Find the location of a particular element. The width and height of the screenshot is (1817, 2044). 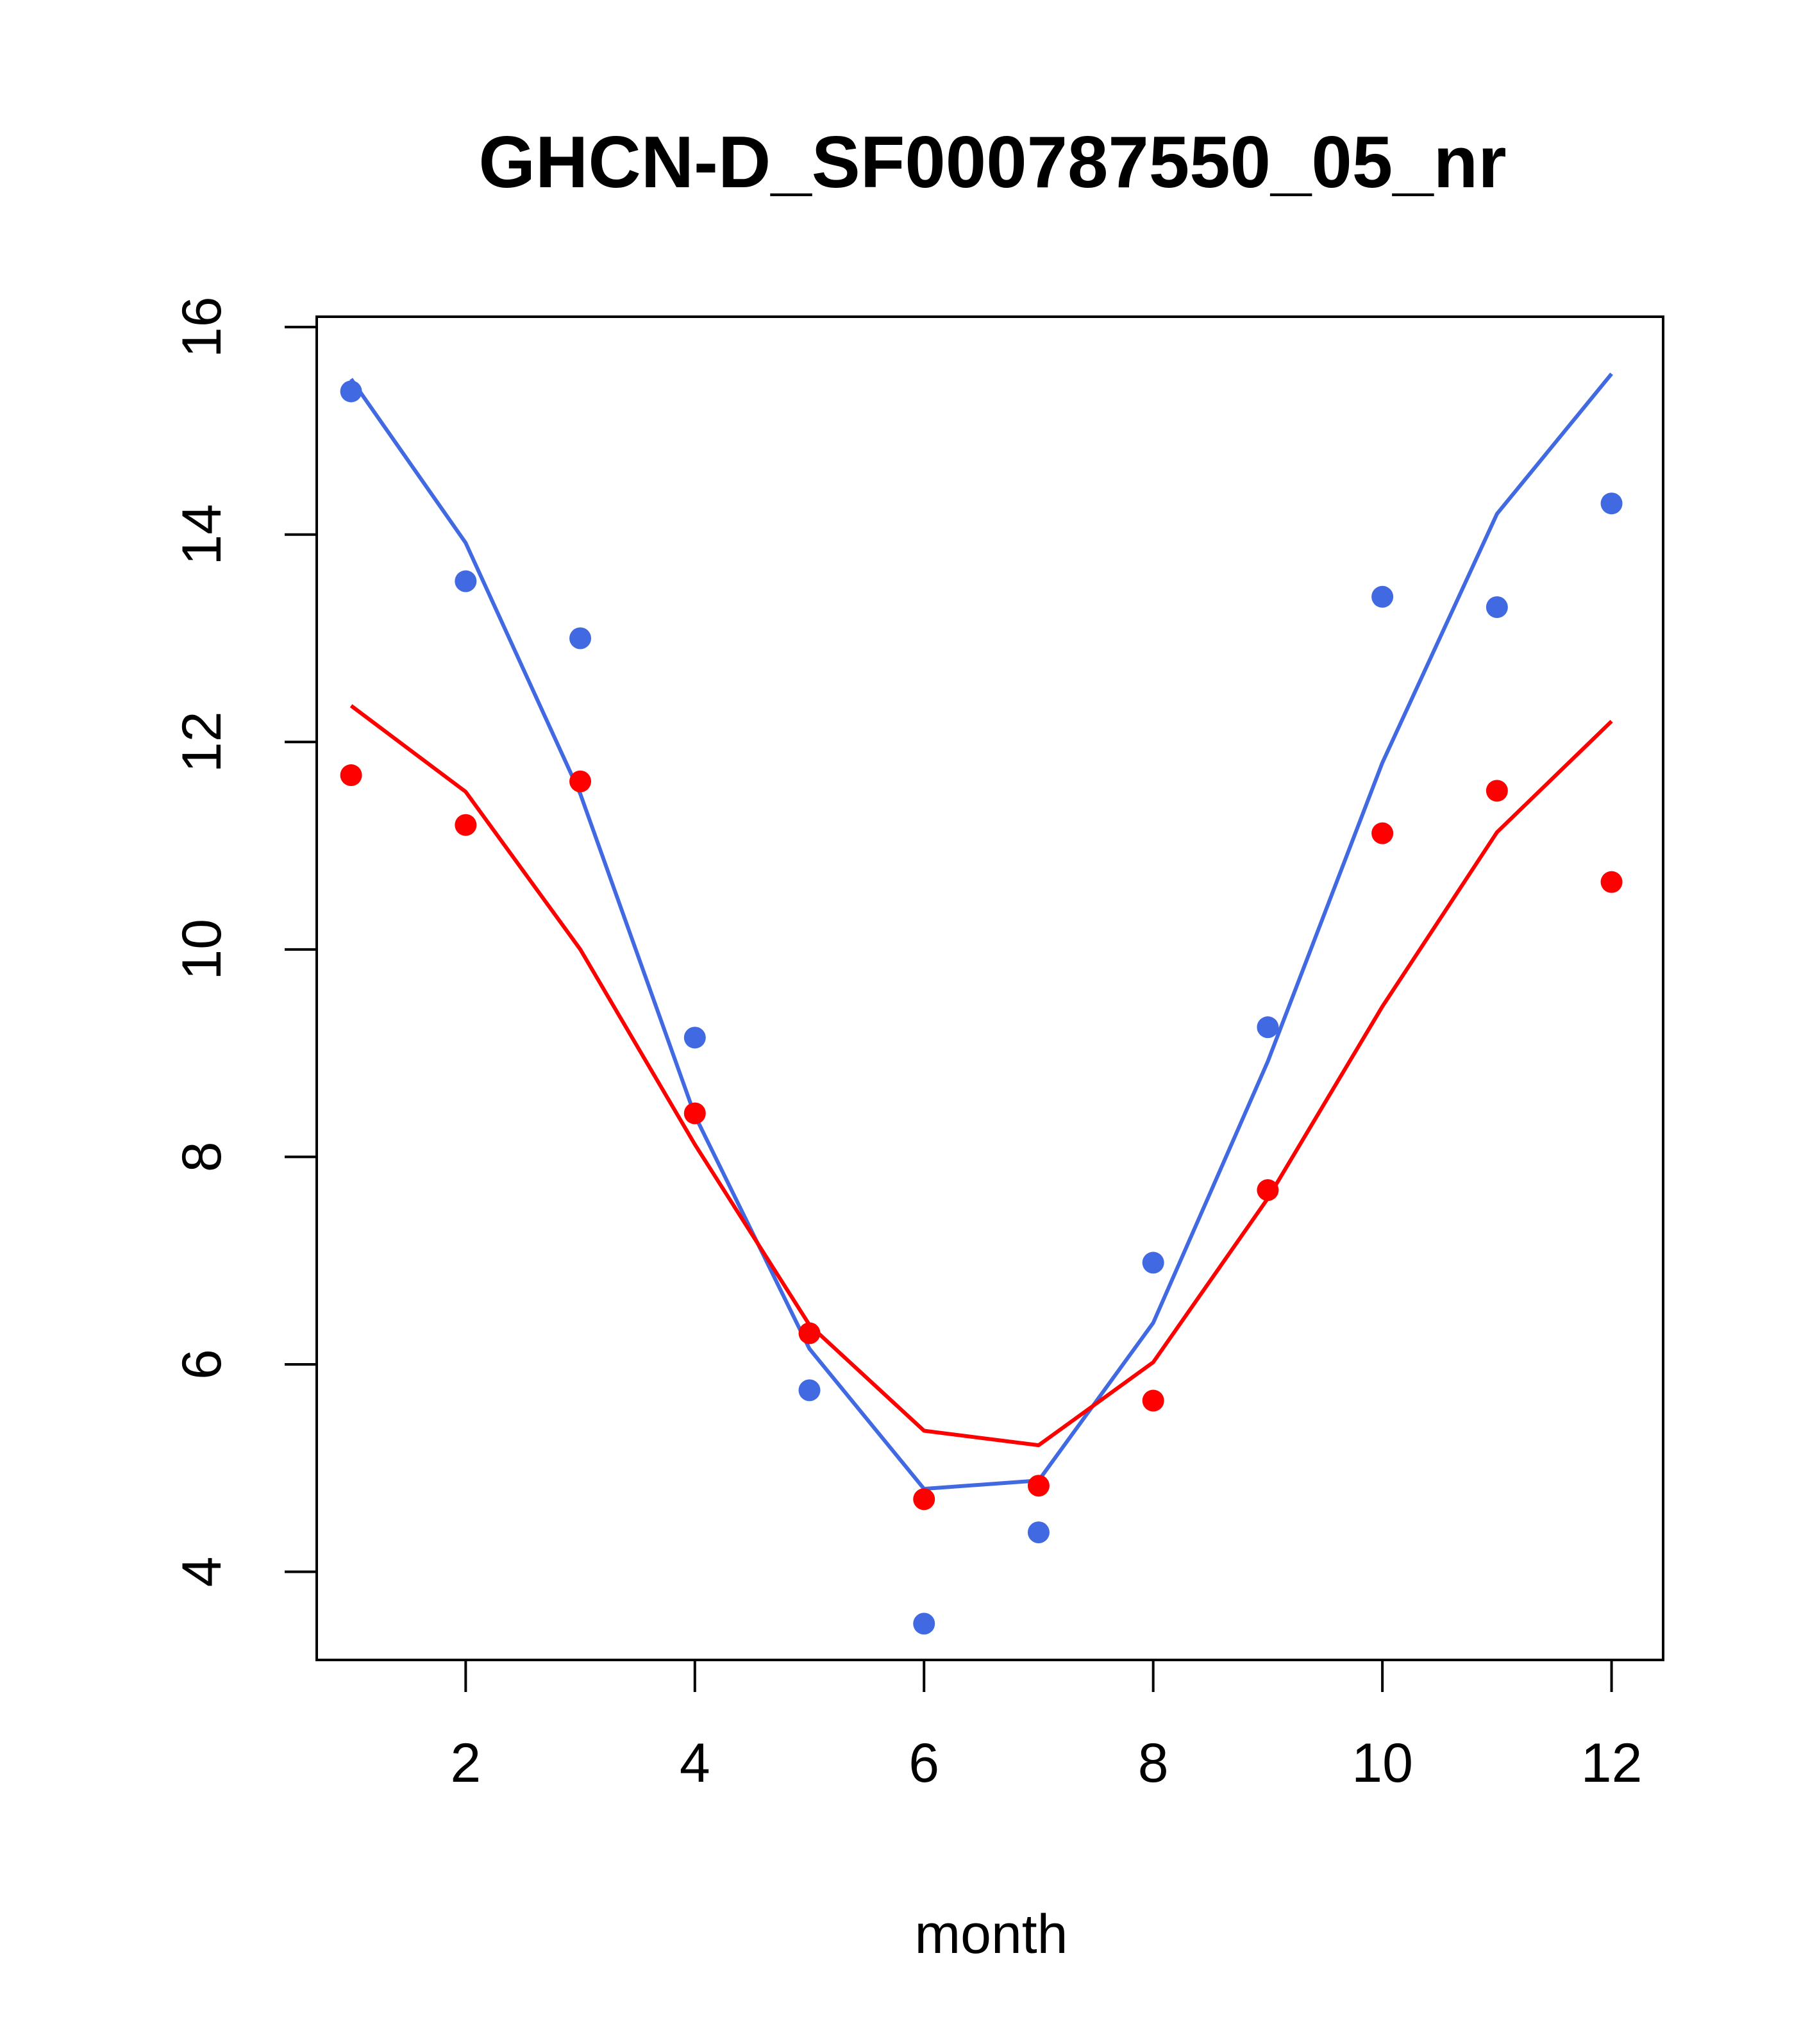

chart-title: GHCN-D_SF000787550_05_nr is located at coordinates (992, 162).